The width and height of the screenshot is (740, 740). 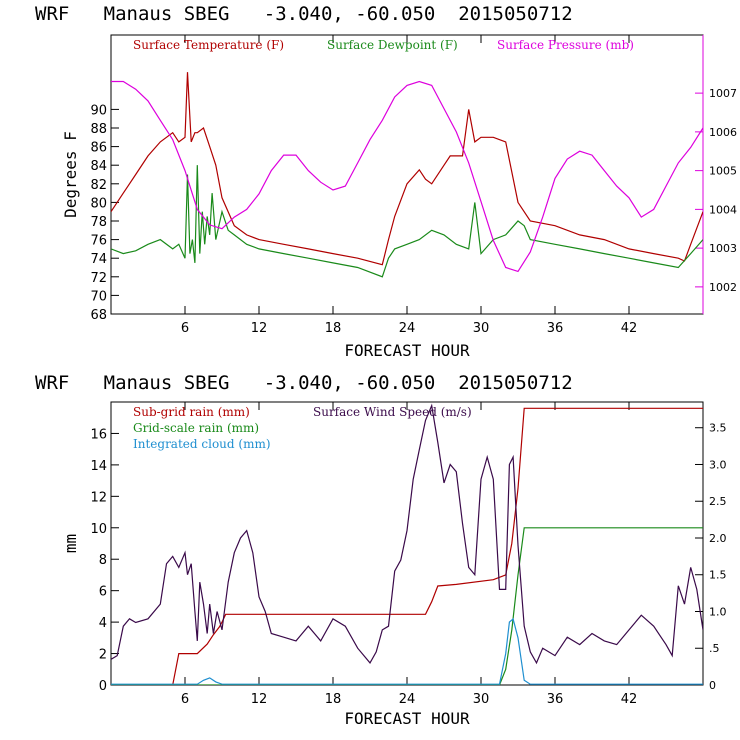 I want to click on legend-entry: Integrated cloud (mm), so click(x=202, y=444).